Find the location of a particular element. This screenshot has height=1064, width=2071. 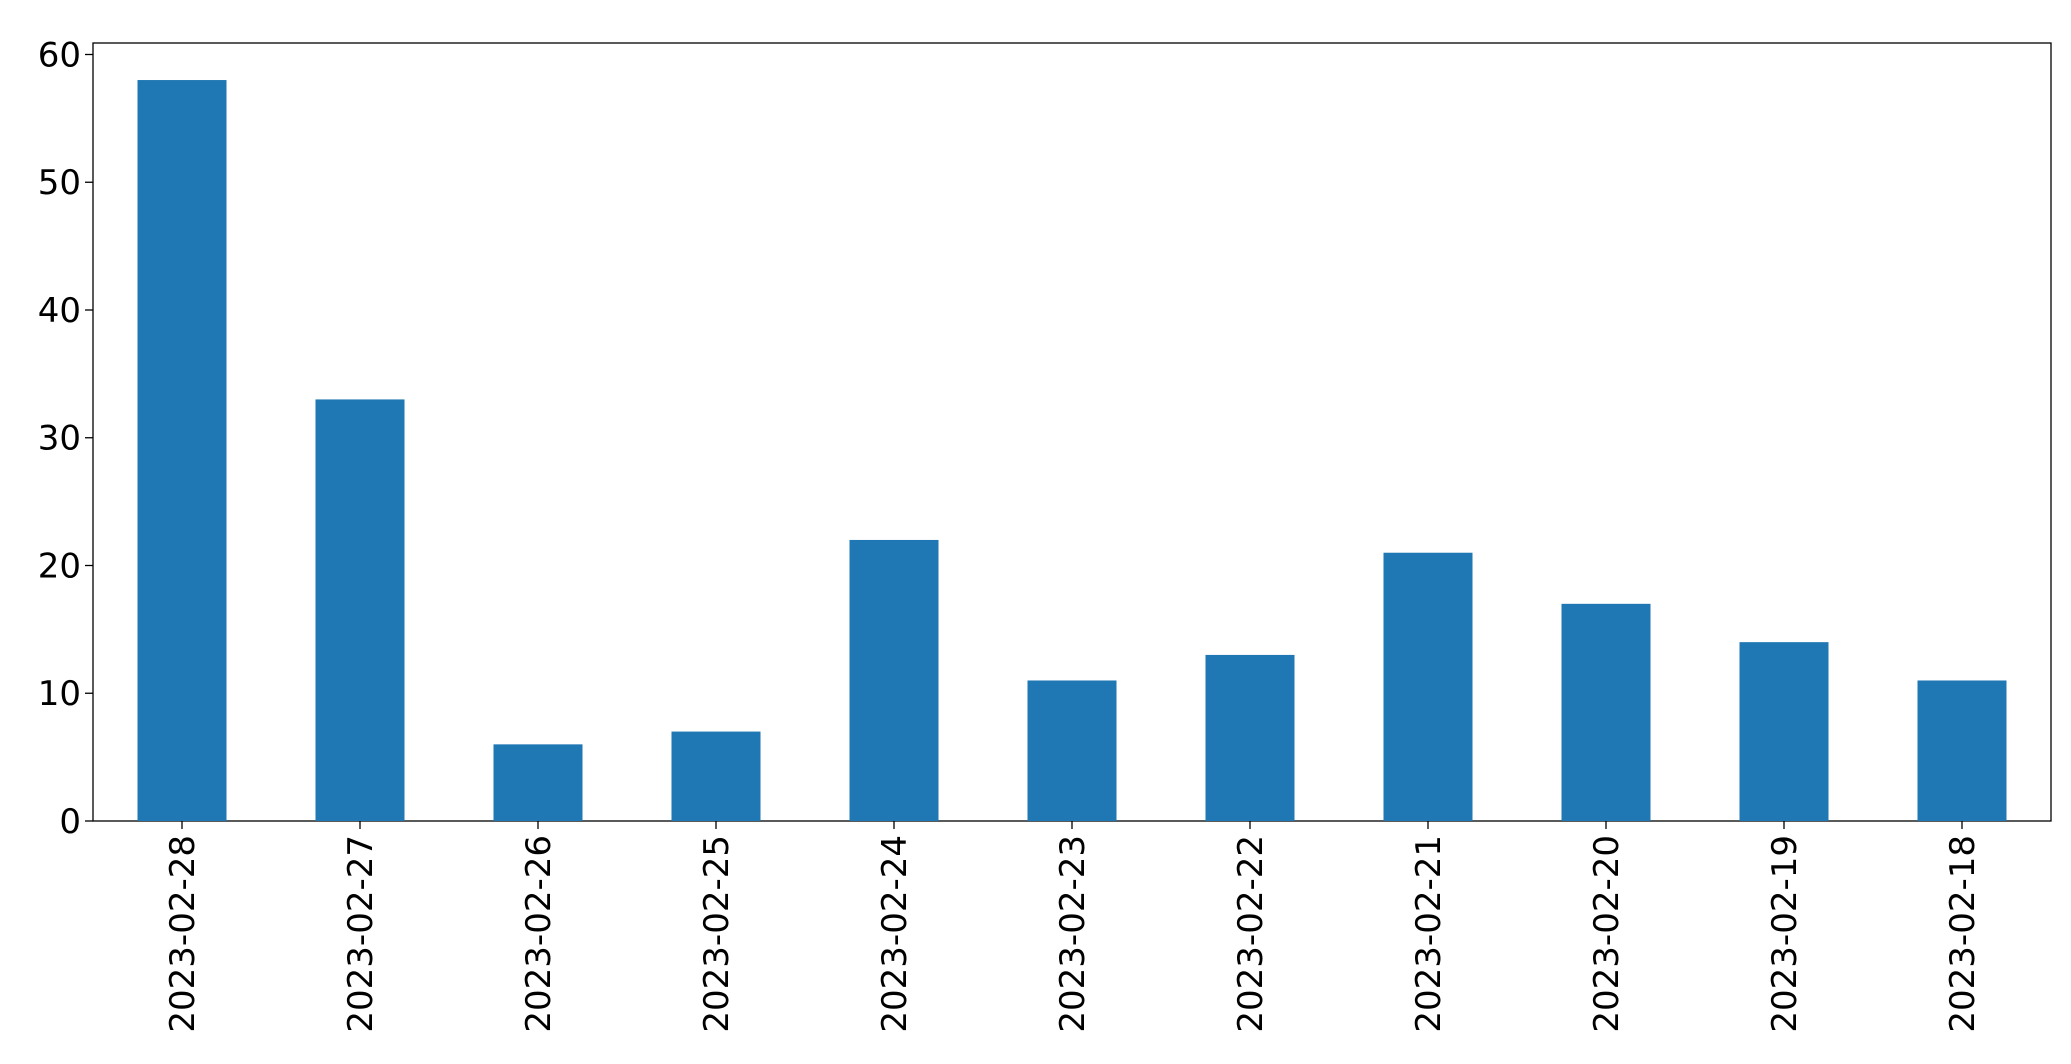

x-tick-label: 2023-02-27 is located at coordinates (361, 934).